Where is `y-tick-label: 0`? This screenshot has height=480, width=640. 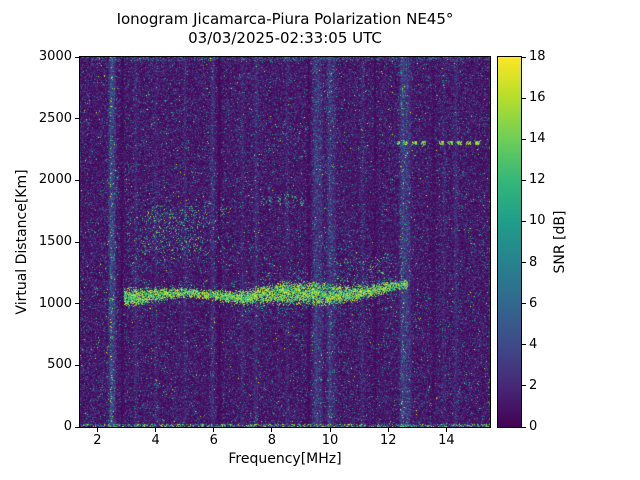
y-tick-label: 0 is located at coordinates (67, 426).